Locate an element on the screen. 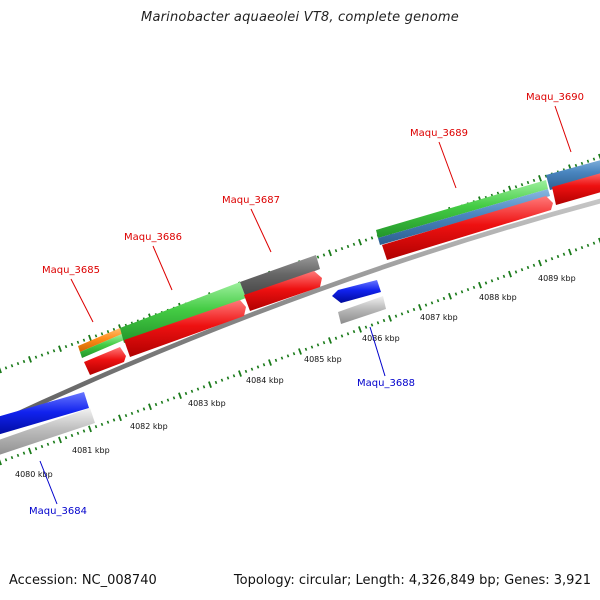 The image size is (600, 600). tick-label-4081: 4081 kbp is located at coordinates (91, 450).